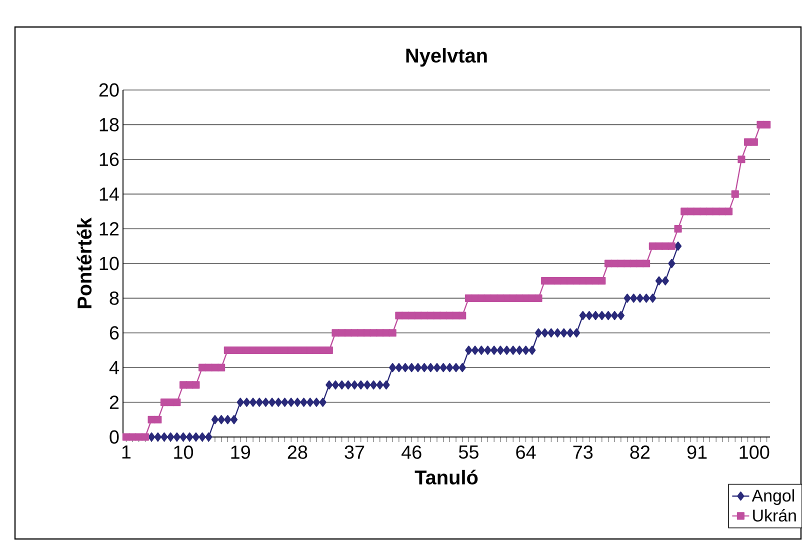  Describe the element at coordinates (468, 452) in the screenshot. I see `x-tick-label: 55` at that location.